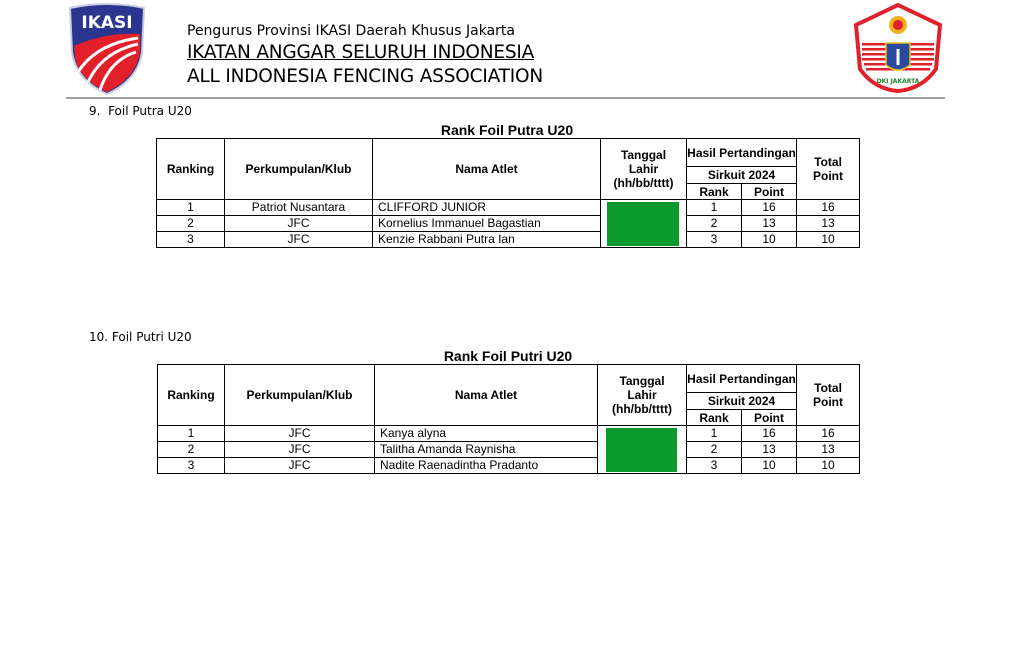  I want to click on cell-name: Kanya alyna, so click(486, 433).